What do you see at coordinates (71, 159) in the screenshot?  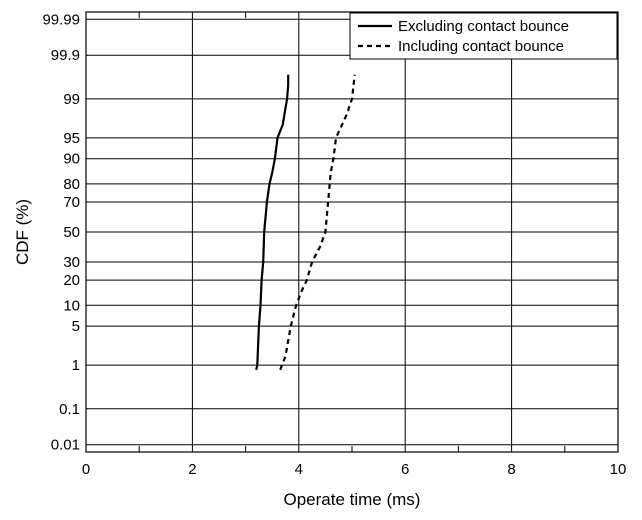 I see `y-tick-label: 90` at bounding box center [71, 159].